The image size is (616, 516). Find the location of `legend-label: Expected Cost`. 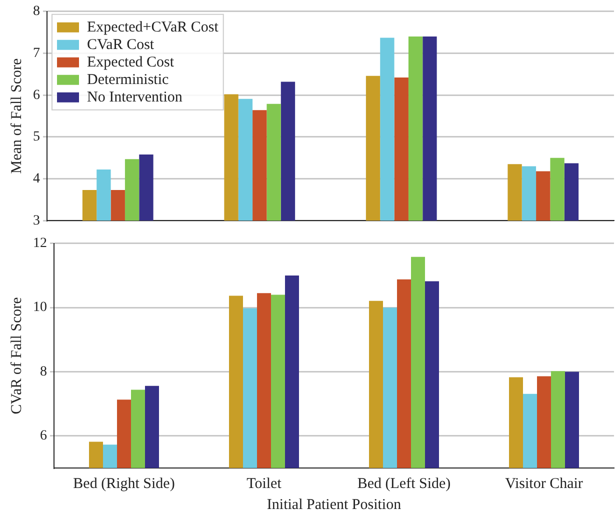

legend-label: Expected Cost is located at coordinates (131, 62).